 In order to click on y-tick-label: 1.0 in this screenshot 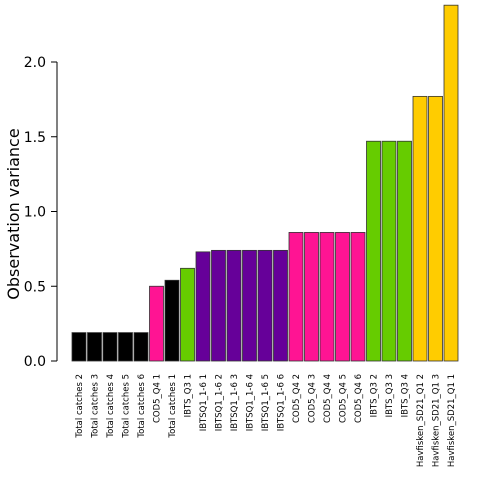, I will do `click(35, 213)`.